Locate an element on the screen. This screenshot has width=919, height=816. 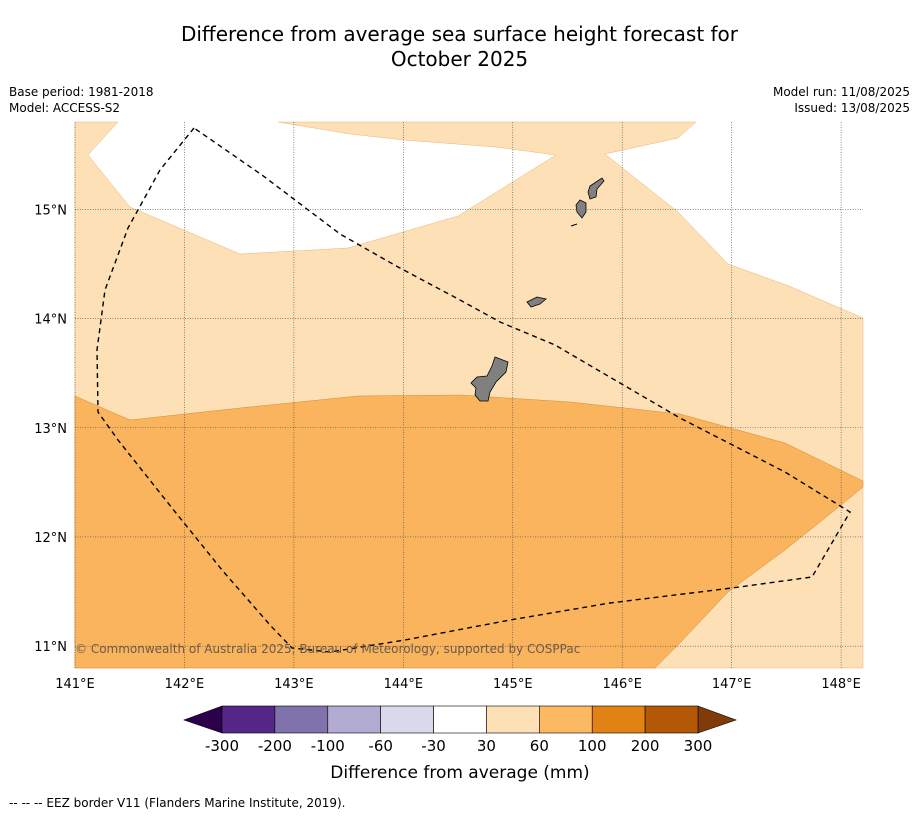
colorbar-tick-labels: -300 -200 -100 -60 -30 30 60 100 200 300 is located at coordinates (458, 746).